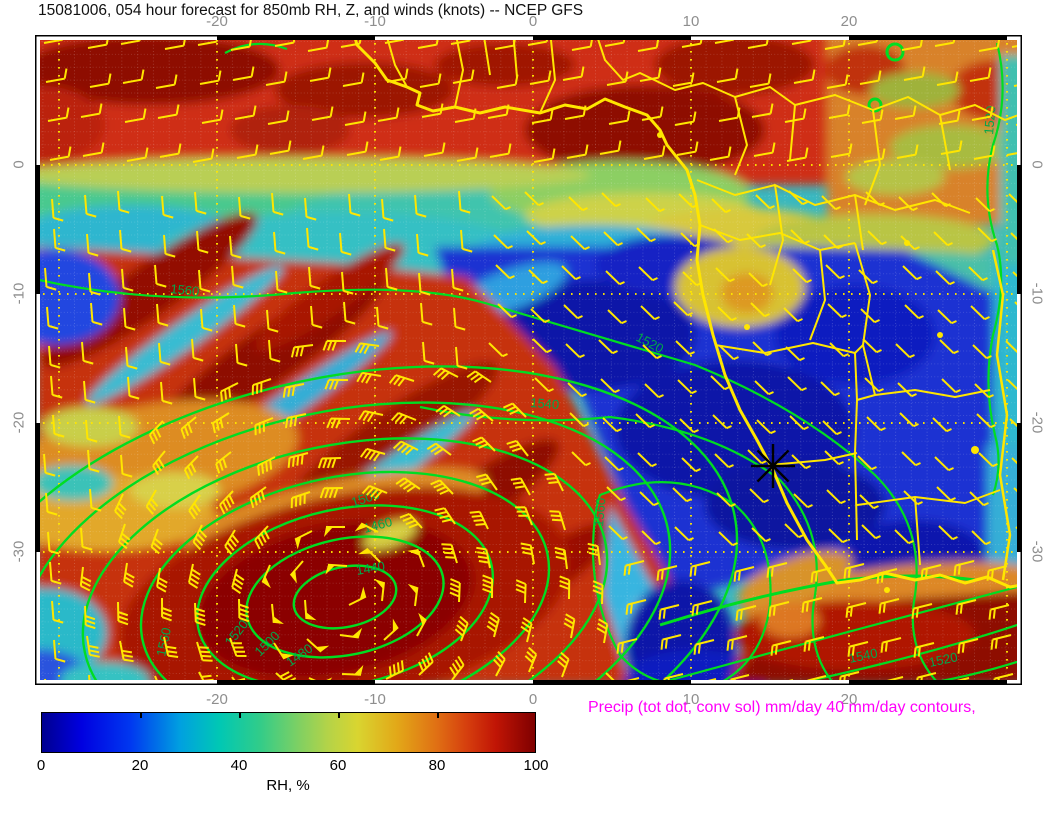 This screenshot has width=1056, height=816. Describe the element at coordinates (773, 466) in the screenshot. I see `site-marker-asterisk` at that location.